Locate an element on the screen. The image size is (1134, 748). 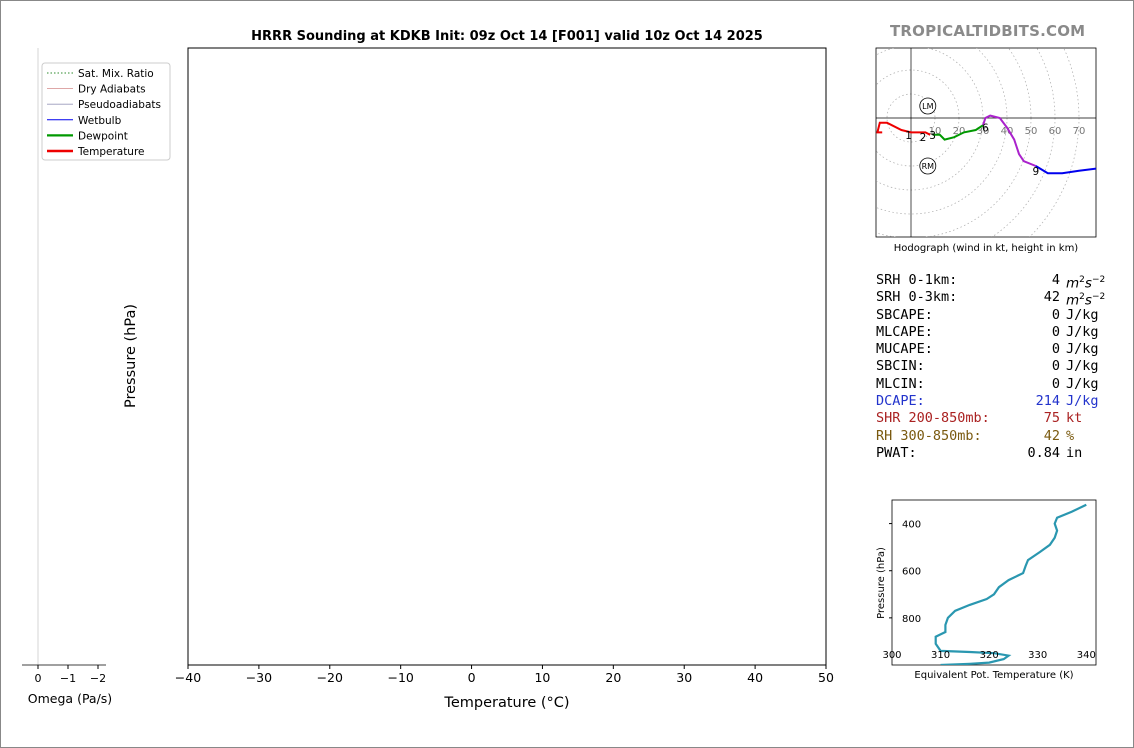
index-row: SBCIN: 0 J/kg is located at coordinates (991, 366).